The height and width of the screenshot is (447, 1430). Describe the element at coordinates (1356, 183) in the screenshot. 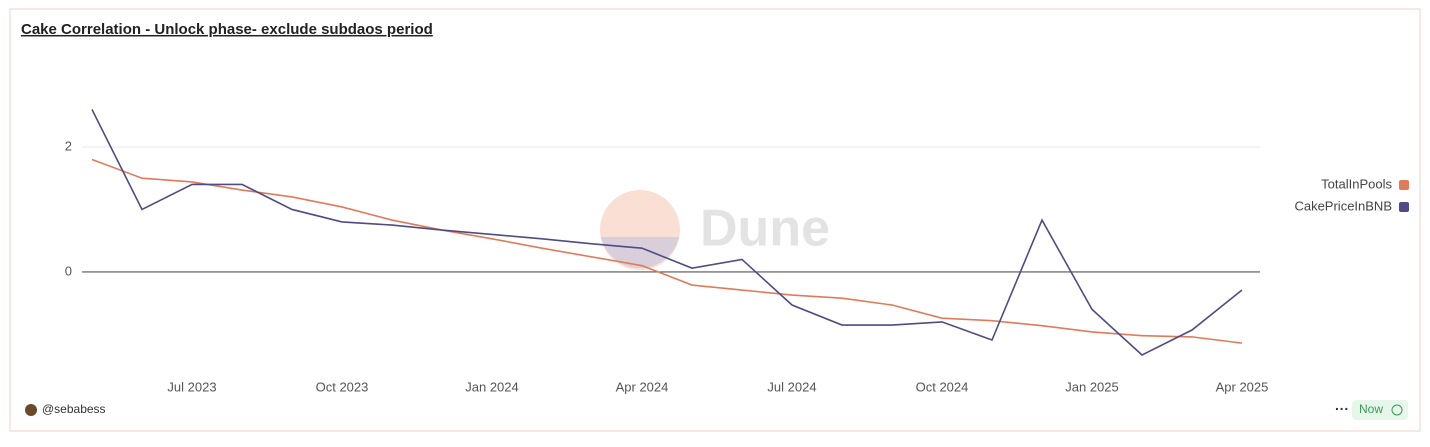

I see `legend-label: TotalInPools` at that location.